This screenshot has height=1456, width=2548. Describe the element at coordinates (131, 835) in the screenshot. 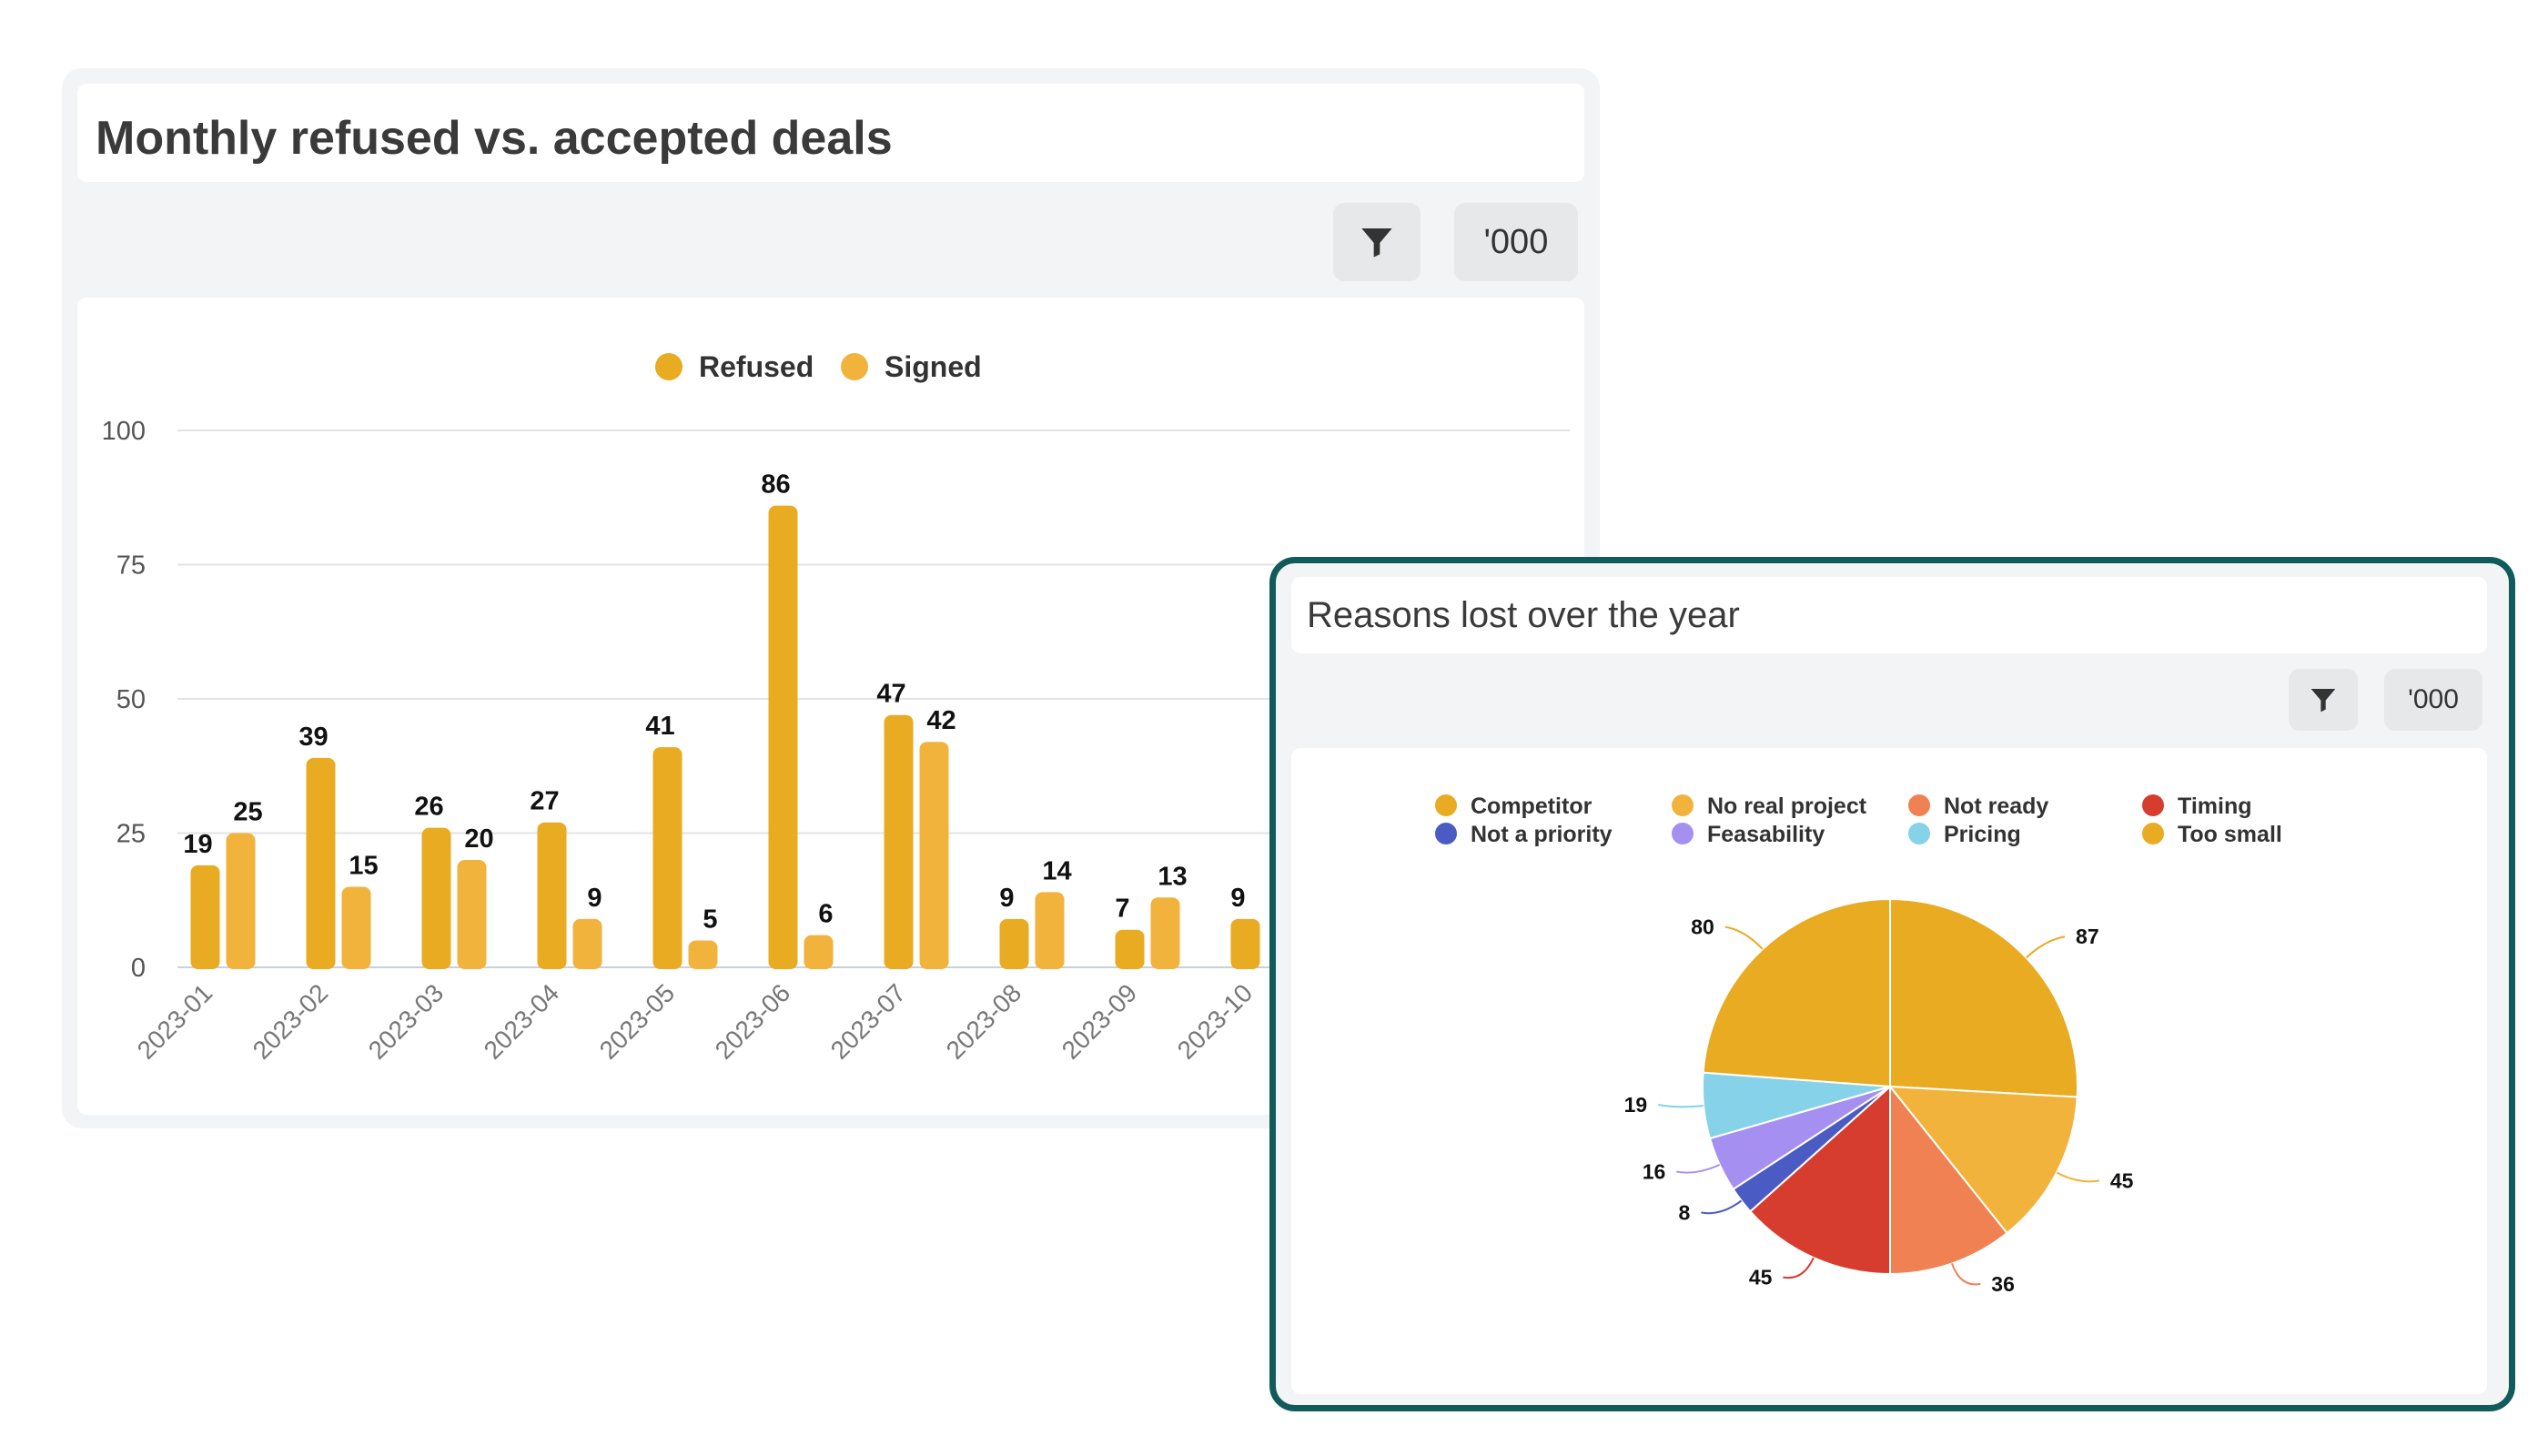

I see `y-tick-label: 25` at that location.